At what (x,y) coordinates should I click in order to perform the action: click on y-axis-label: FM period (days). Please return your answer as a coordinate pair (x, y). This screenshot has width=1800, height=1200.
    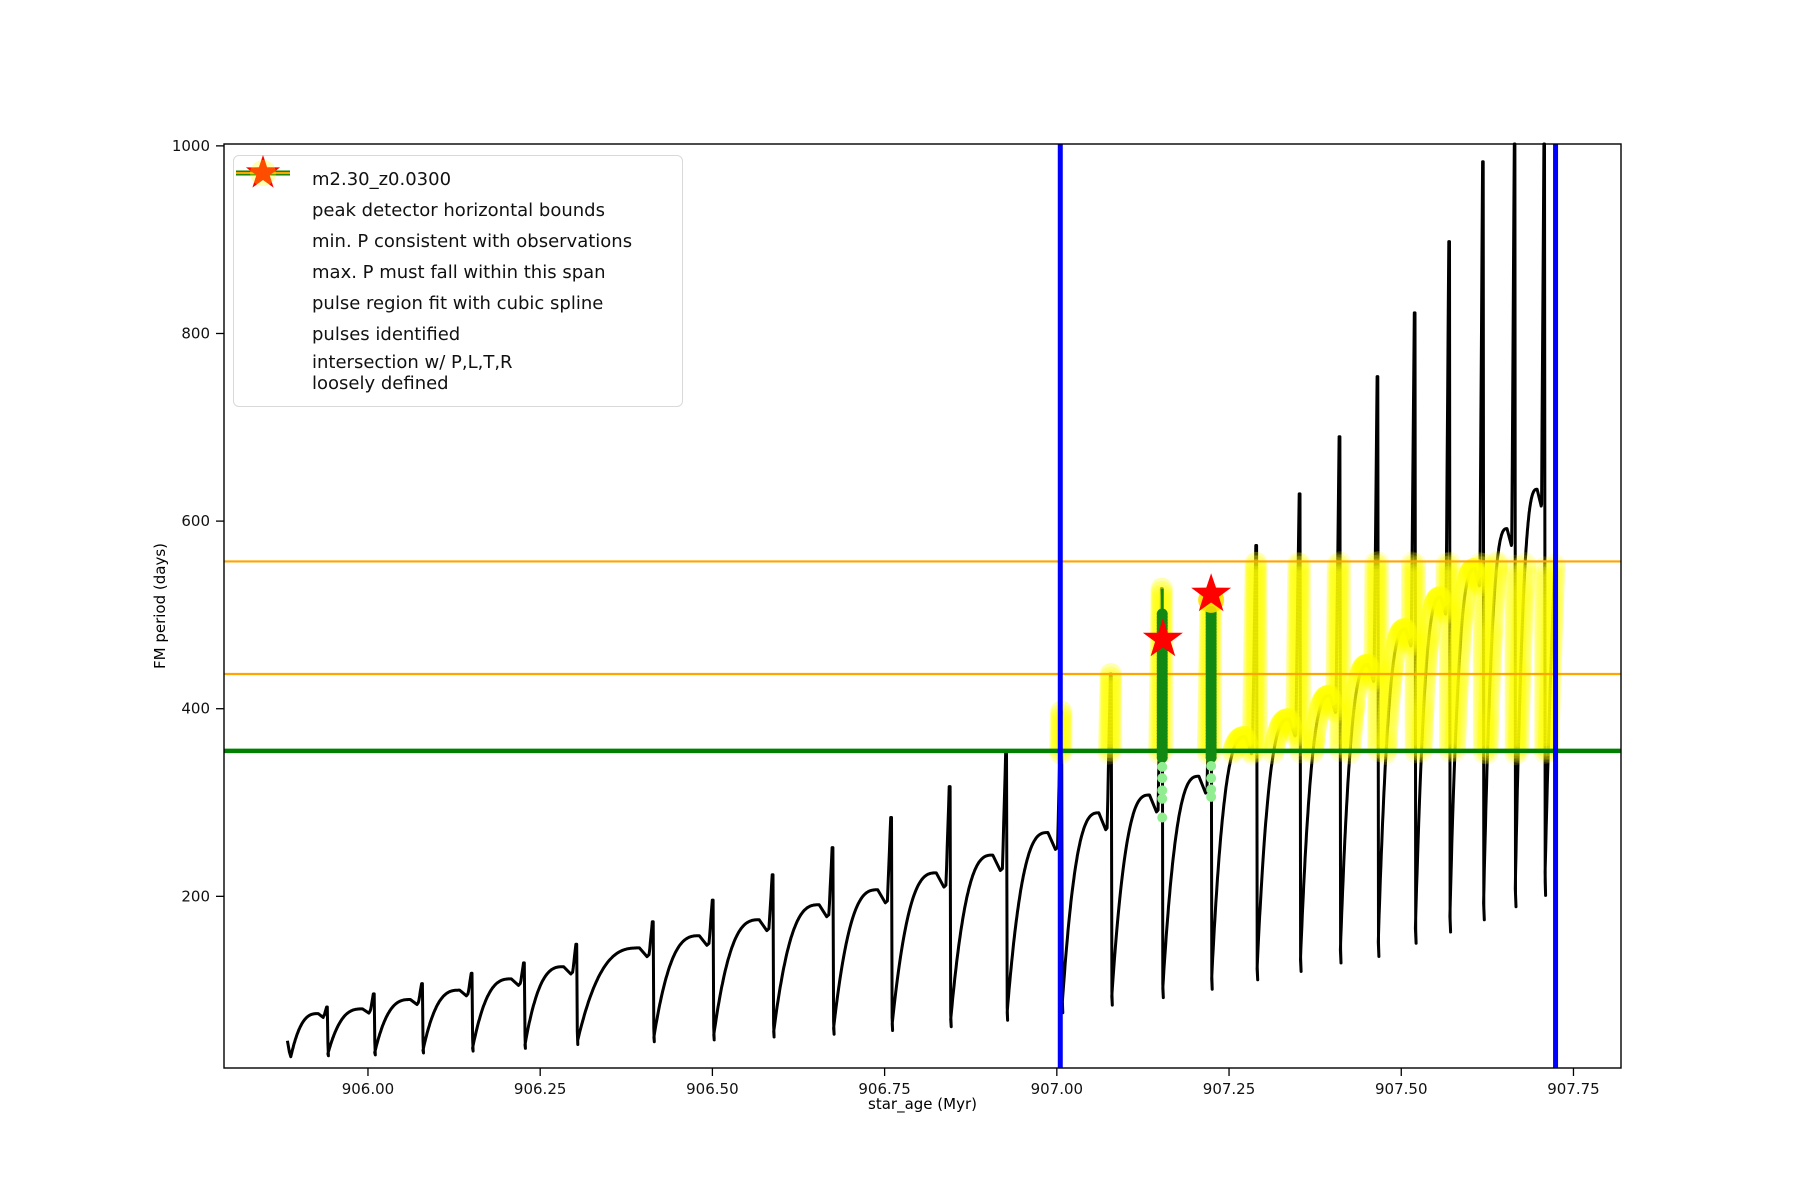
    Looking at the image, I should click on (160, 606).